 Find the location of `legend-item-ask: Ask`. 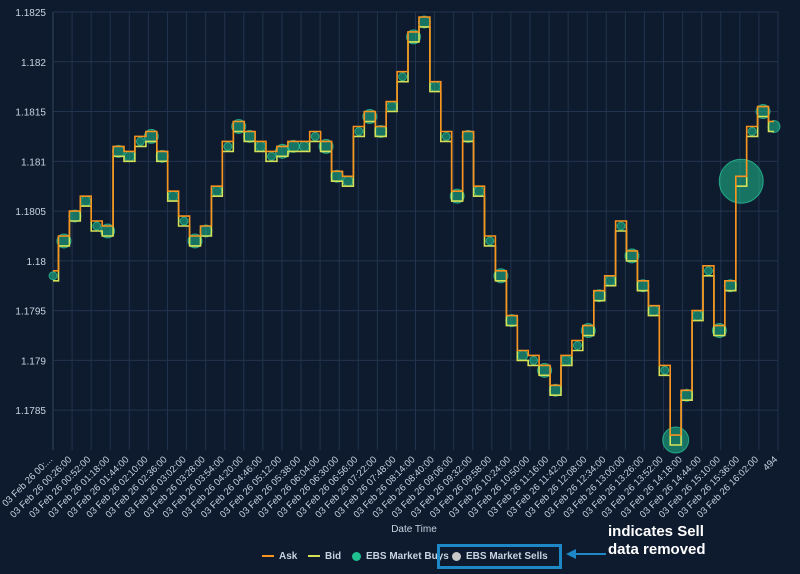

legend-item-ask: Ask is located at coordinates (279, 556).